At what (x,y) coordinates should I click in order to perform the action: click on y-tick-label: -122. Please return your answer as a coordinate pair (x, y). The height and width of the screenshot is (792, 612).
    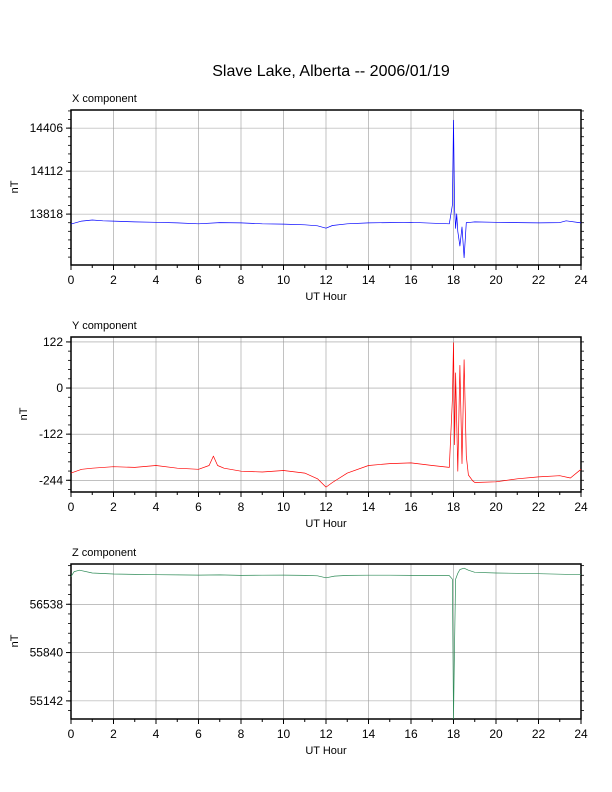
    Looking at the image, I should click on (51, 434).